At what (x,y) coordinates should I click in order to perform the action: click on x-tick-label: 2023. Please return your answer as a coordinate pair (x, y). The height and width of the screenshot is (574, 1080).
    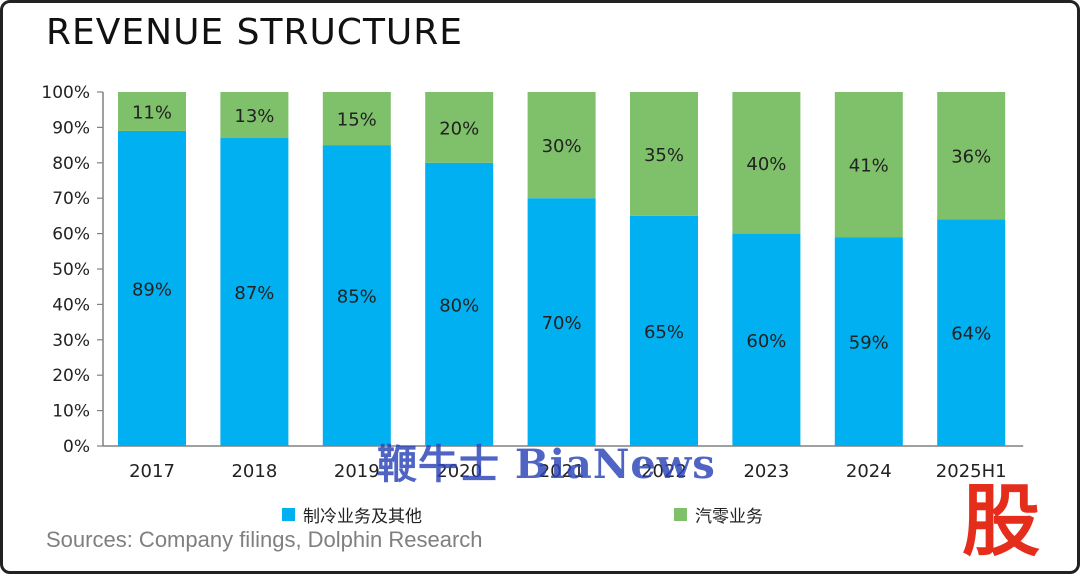
    Looking at the image, I should click on (766, 471).